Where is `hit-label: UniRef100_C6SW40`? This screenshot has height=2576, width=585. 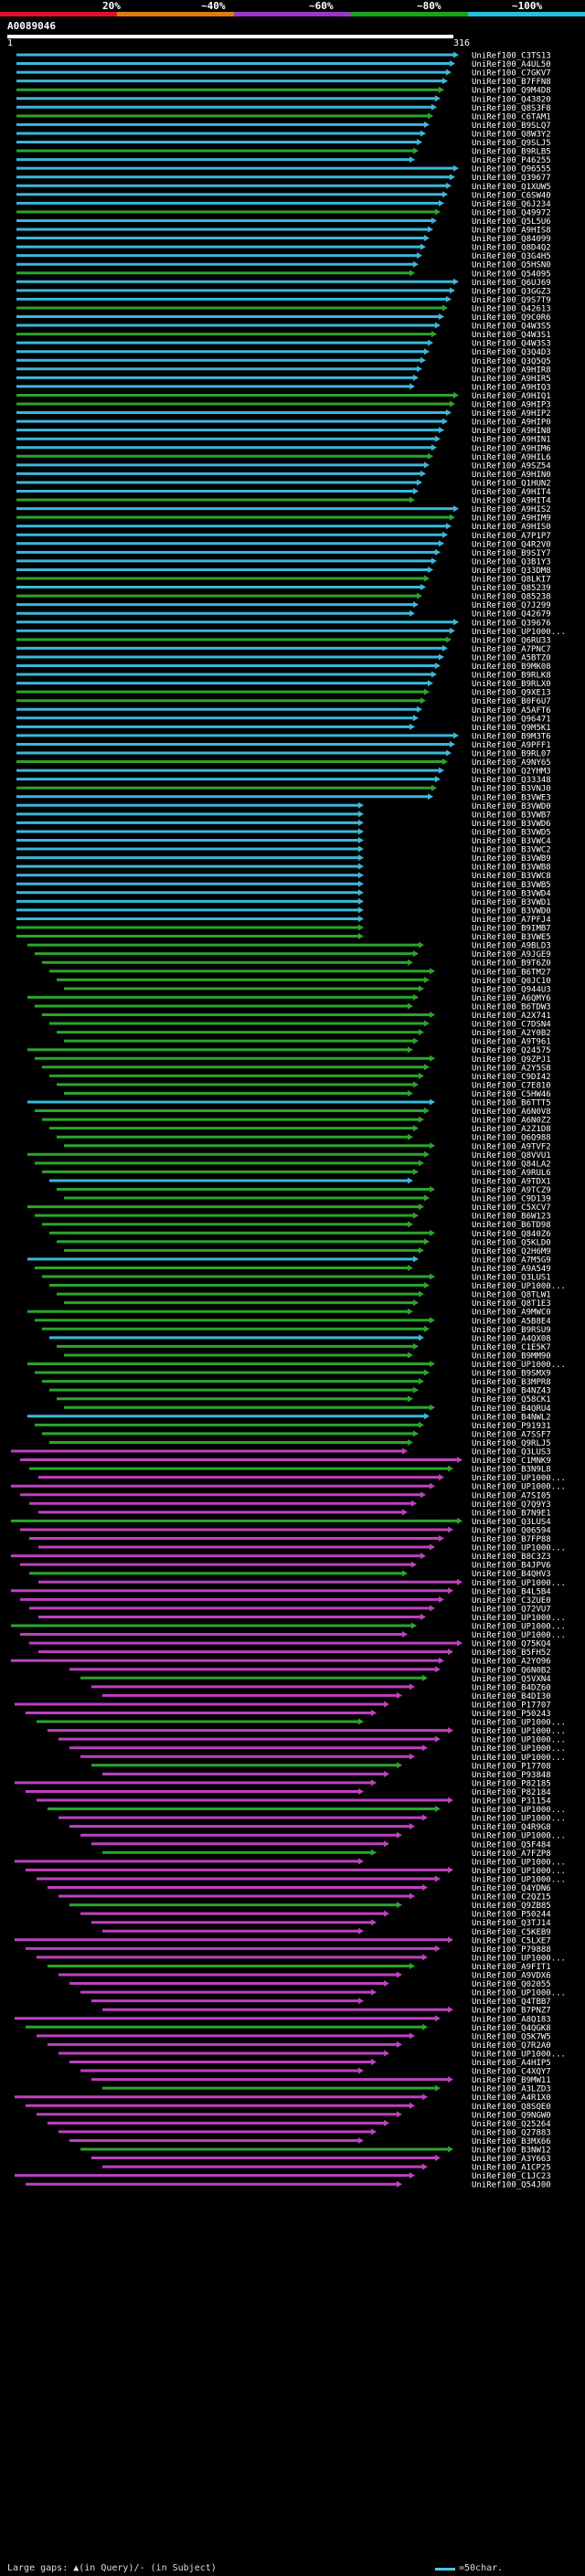
hit-label: UniRef100_C6SW40 is located at coordinates (512, 195).